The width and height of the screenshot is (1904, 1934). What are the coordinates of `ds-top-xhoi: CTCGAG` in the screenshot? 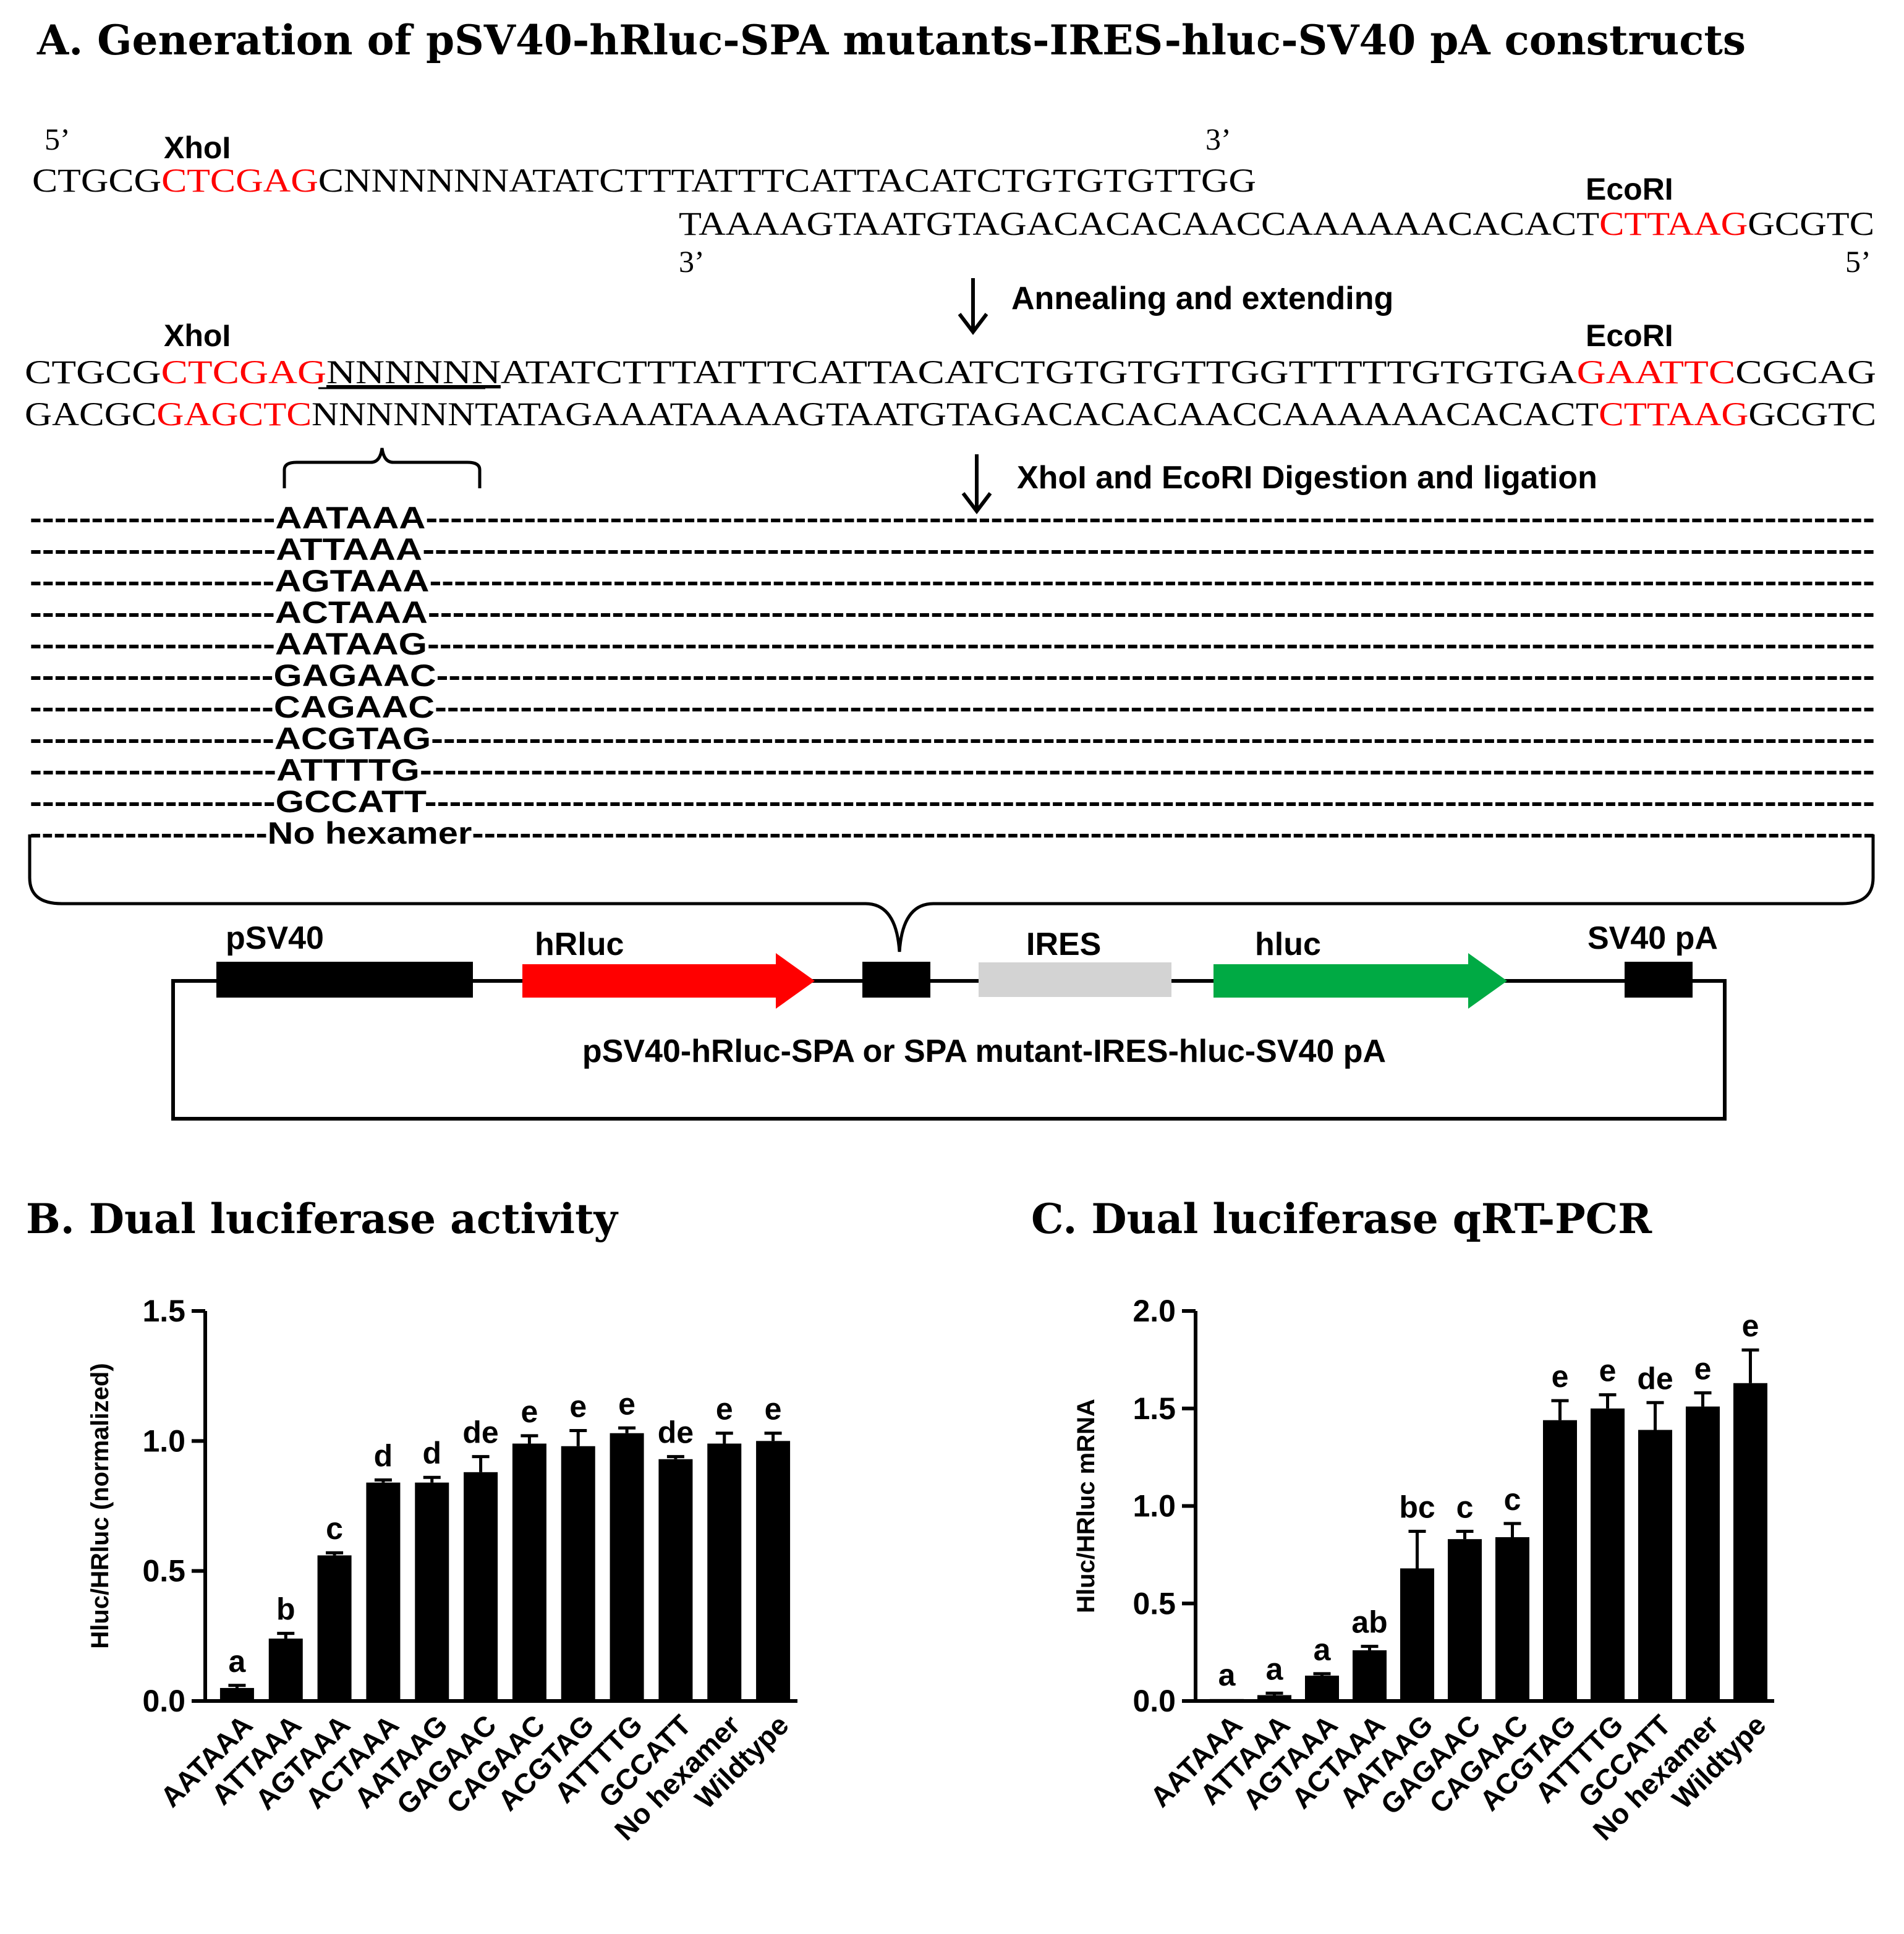 It's located at (243, 372).